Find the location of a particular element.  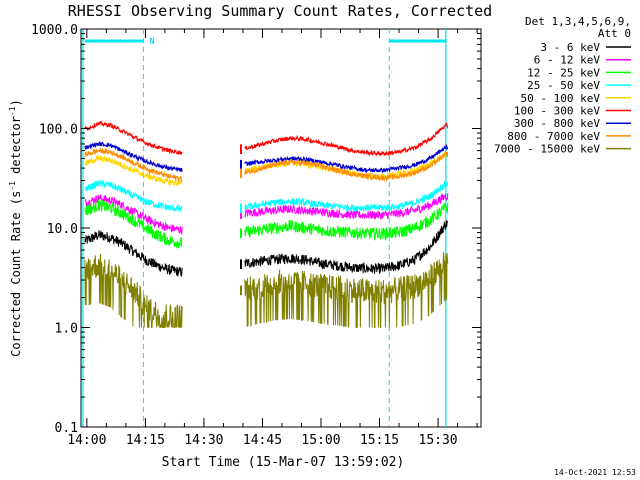

y-tick-label-2: 10.0 is located at coordinates (62, 229).